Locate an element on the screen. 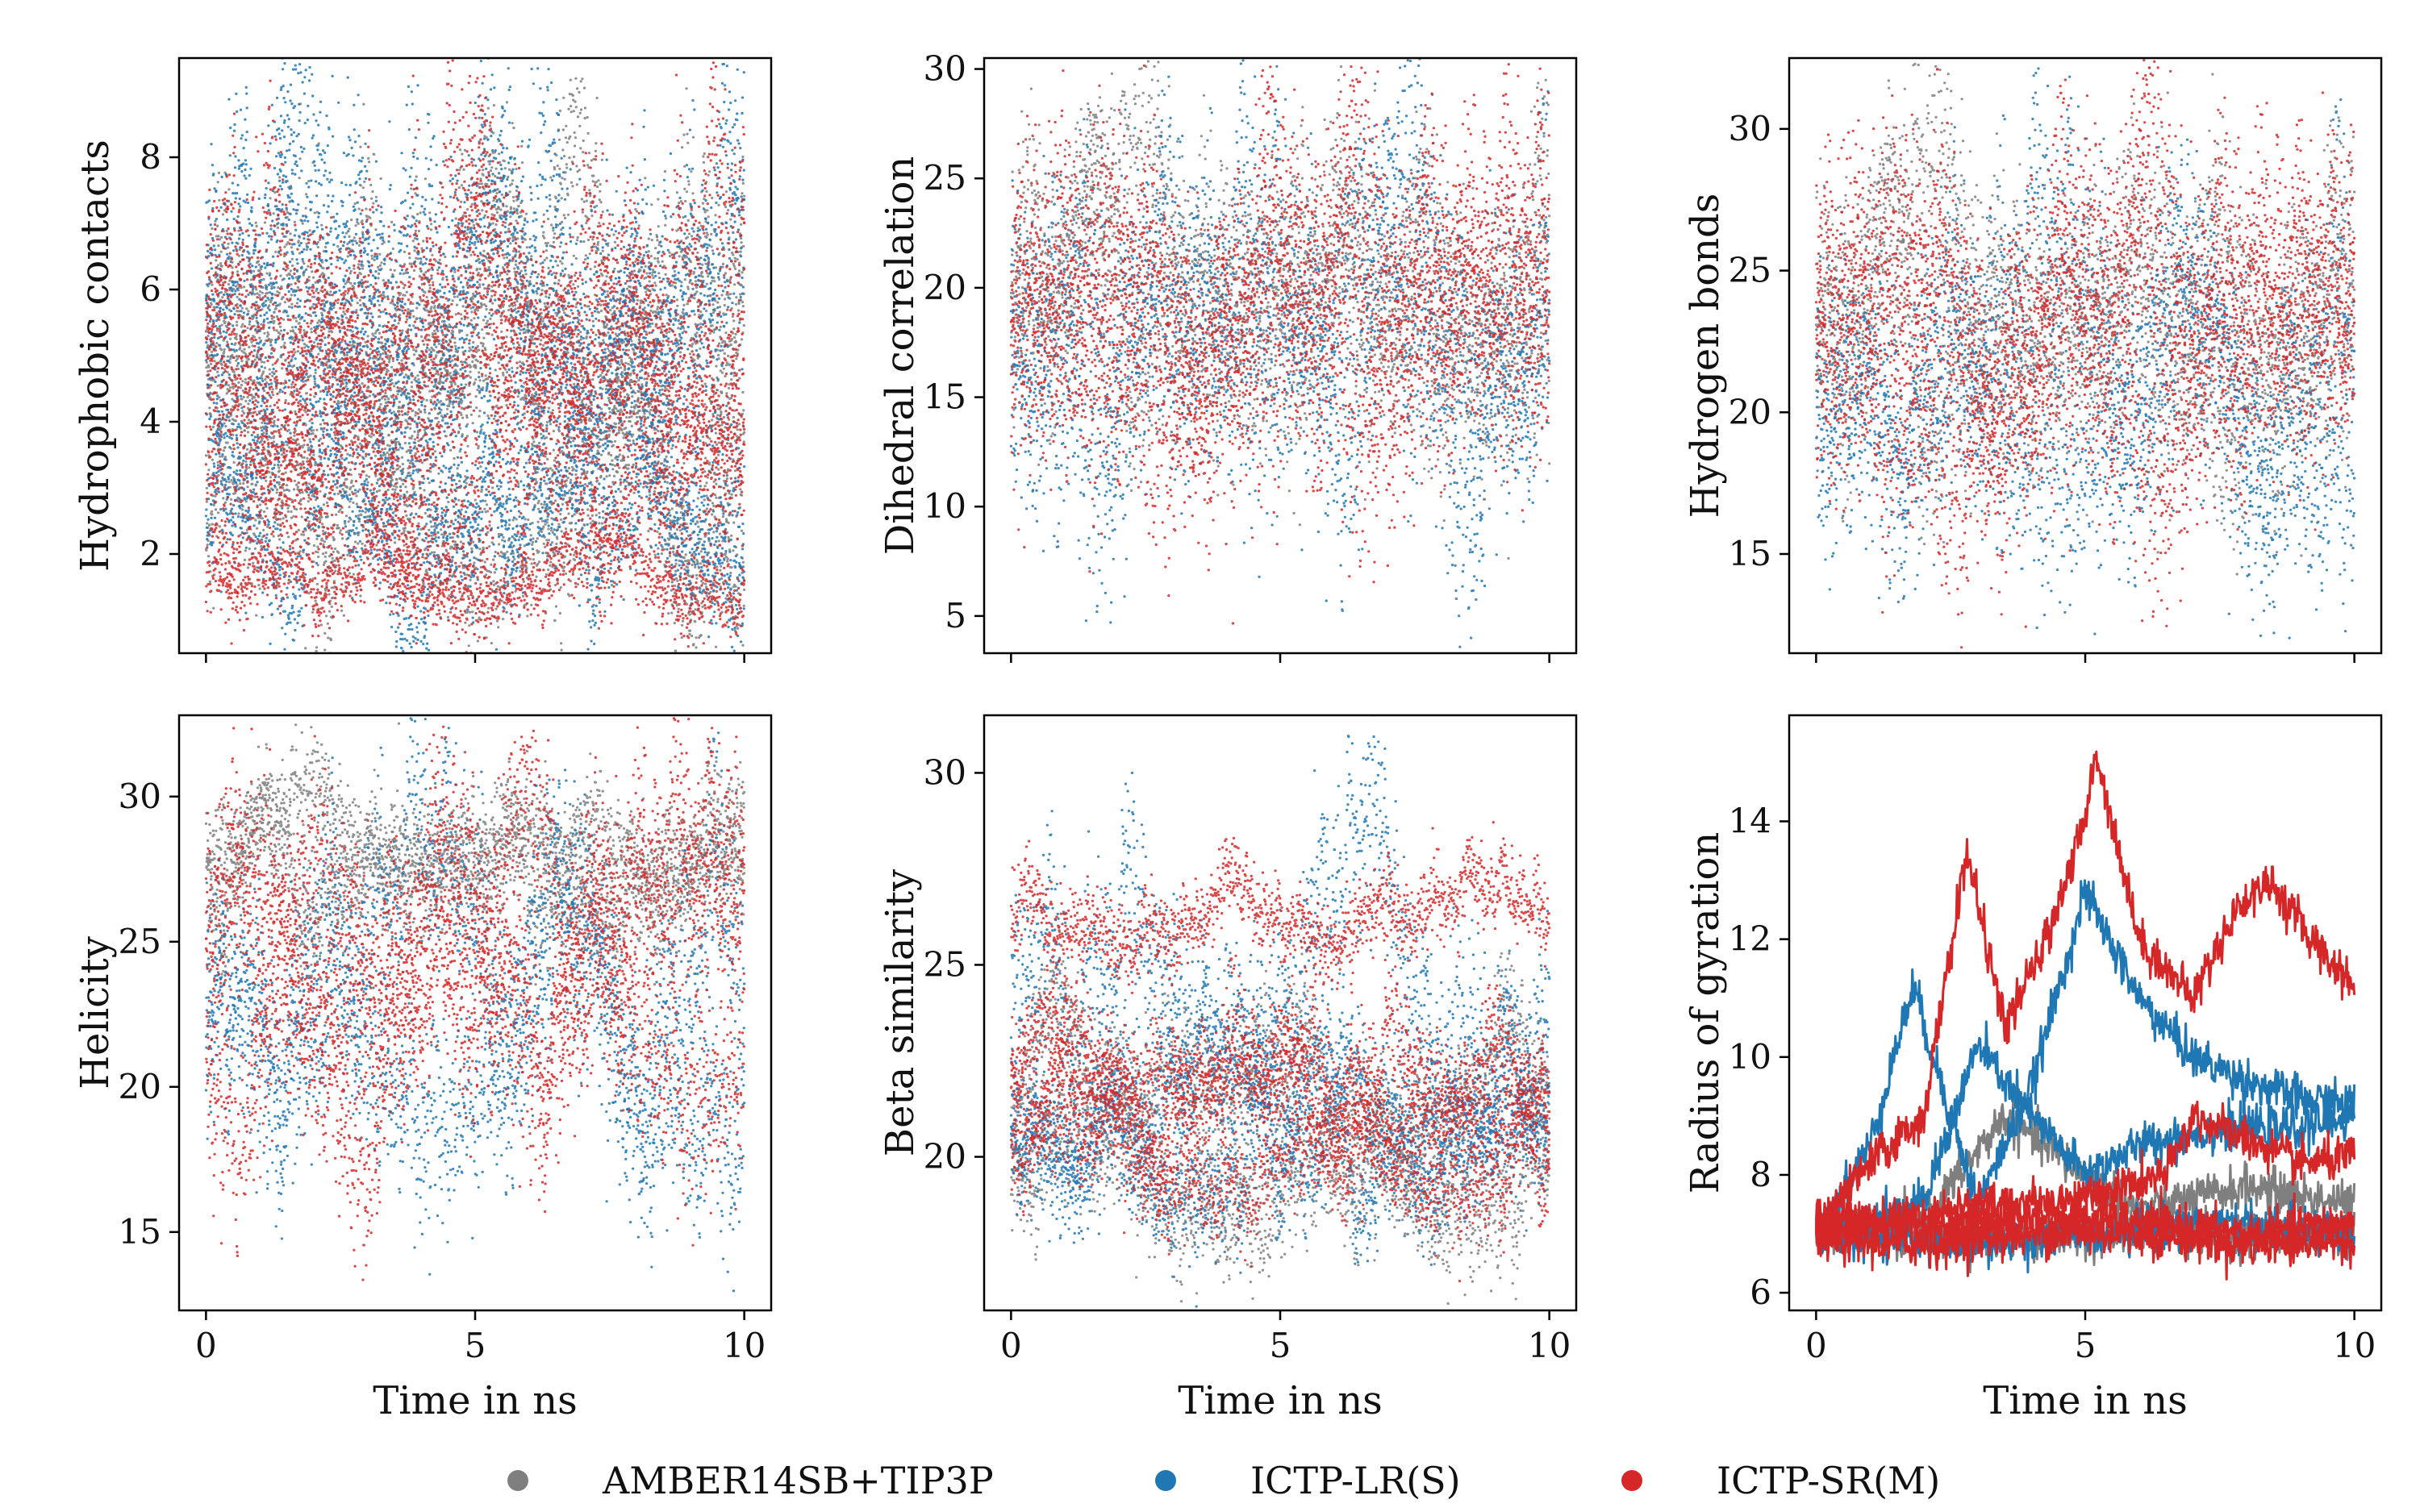  legend-item: ICTP-LR(S) is located at coordinates (1308, 1480).